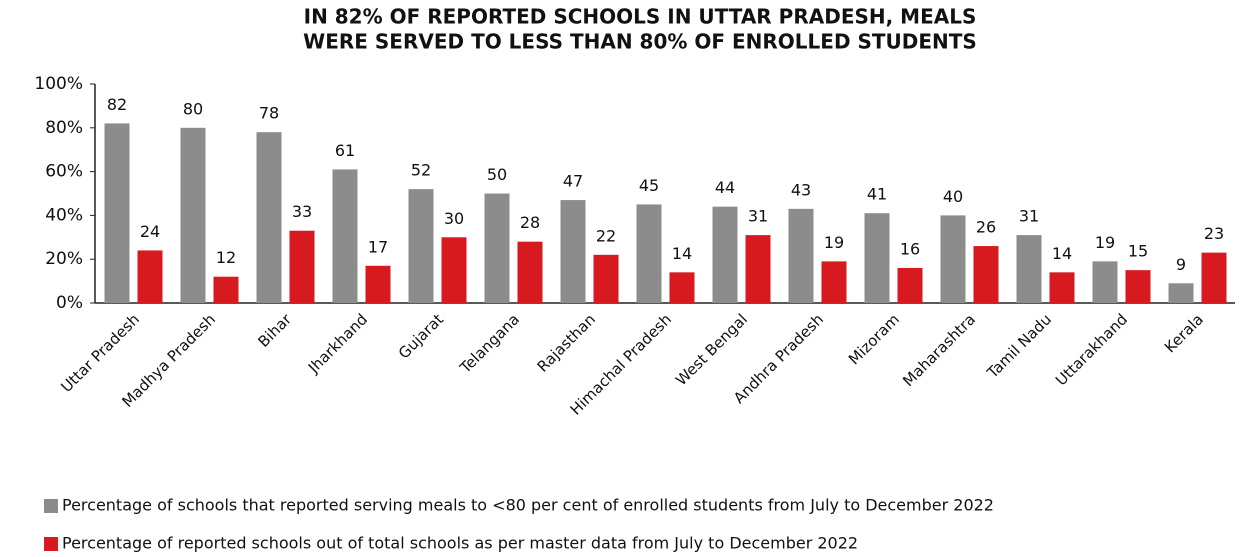 The height and width of the screenshot is (557, 1245). I want to click on value-label: 22, so click(606, 235).